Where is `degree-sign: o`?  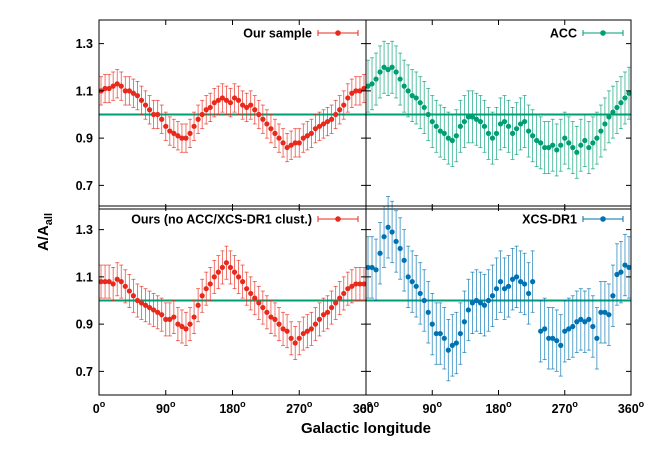 degree-sign: o is located at coordinates (642, 404).